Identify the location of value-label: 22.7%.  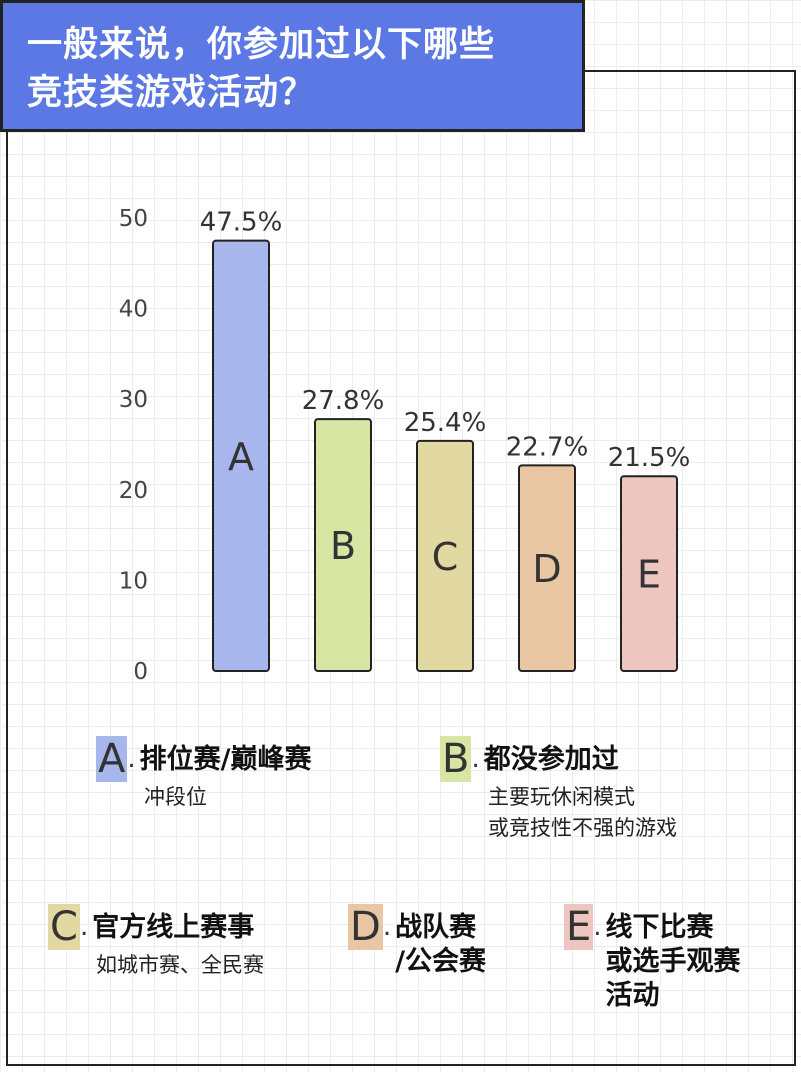
(547, 447).